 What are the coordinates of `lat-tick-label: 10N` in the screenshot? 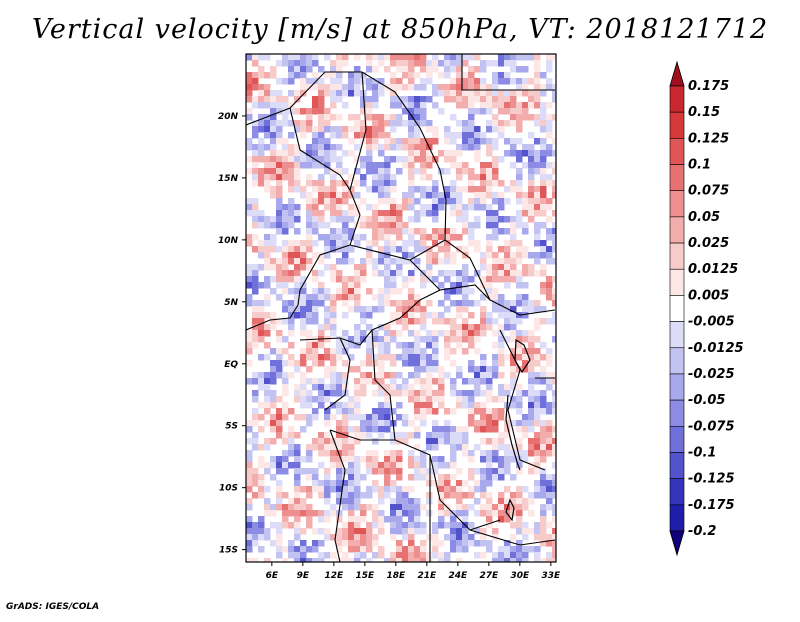 It's located at (228, 241).